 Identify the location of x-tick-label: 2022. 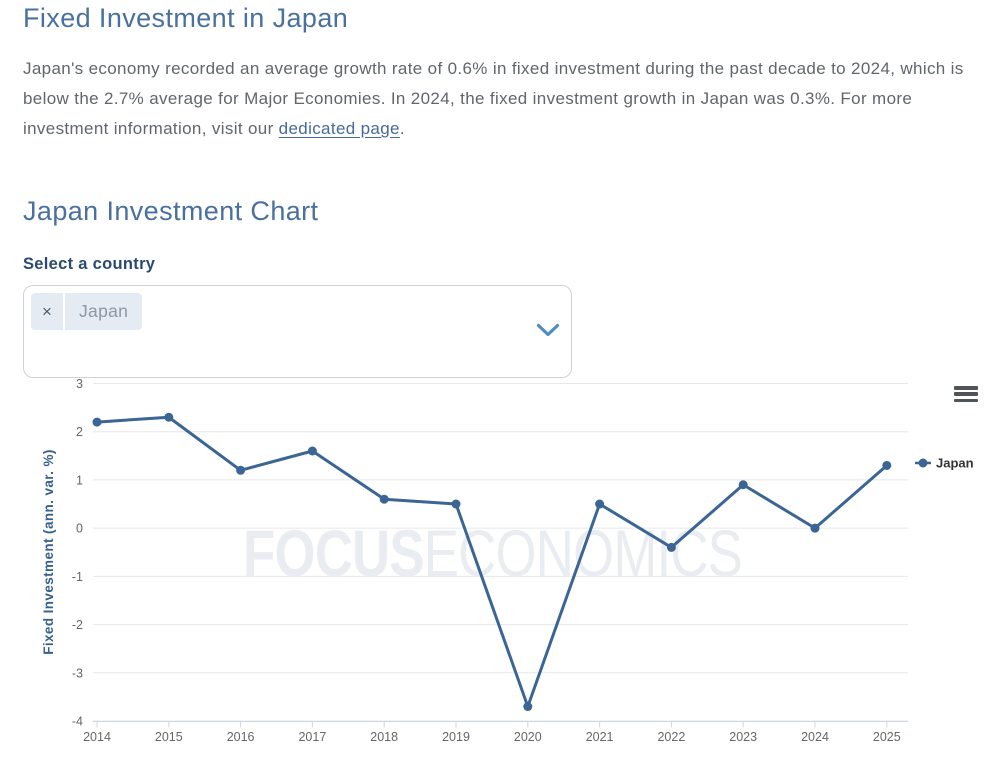
(671, 737).